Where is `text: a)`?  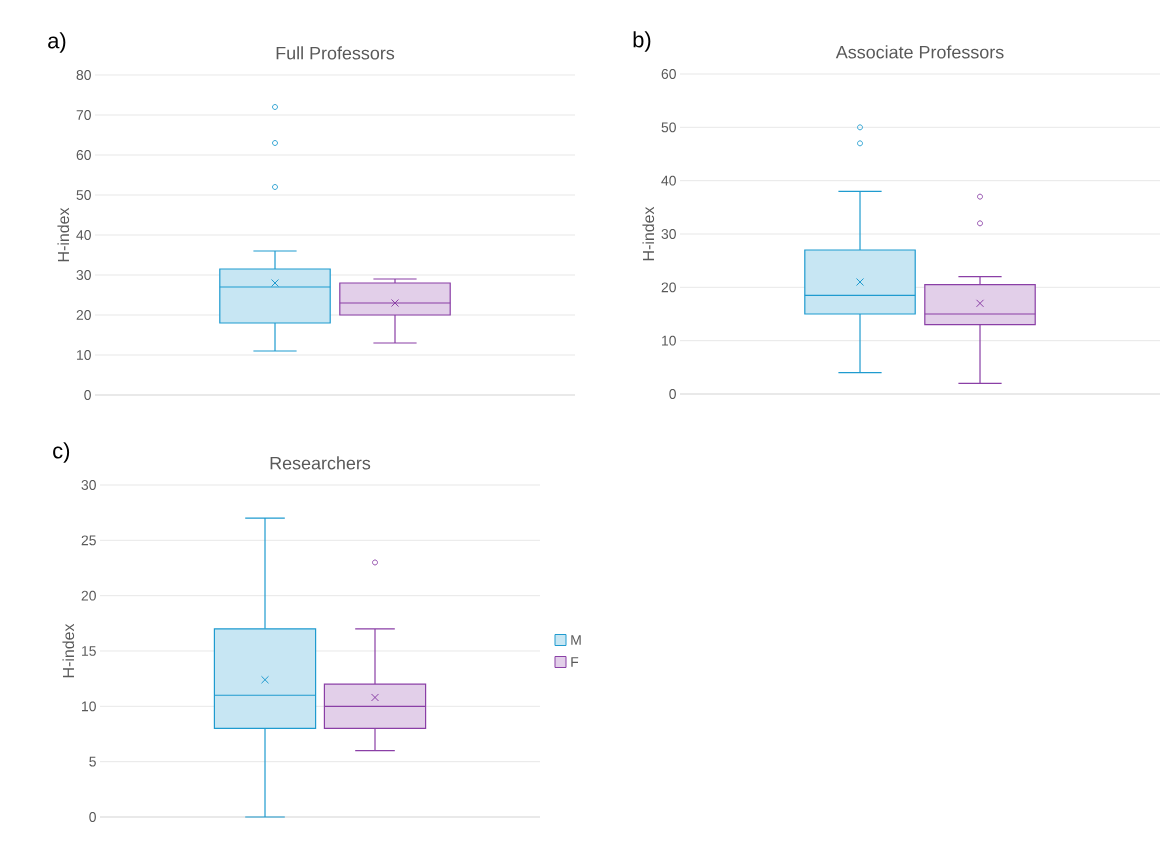 text: a) is located at coordinates (57, 42).